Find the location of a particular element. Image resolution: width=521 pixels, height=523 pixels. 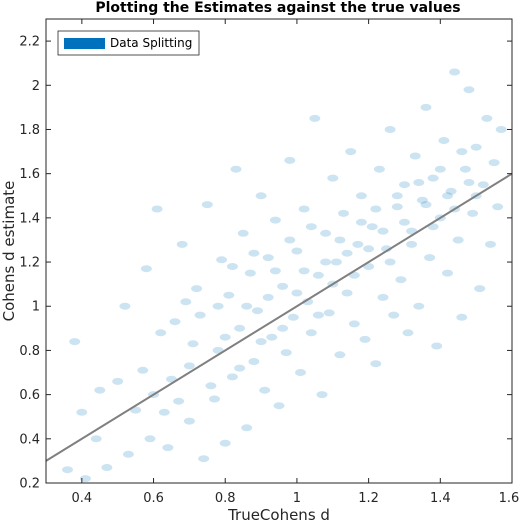

x-tick-label: 1.2 is located at coordinates (368, 498).